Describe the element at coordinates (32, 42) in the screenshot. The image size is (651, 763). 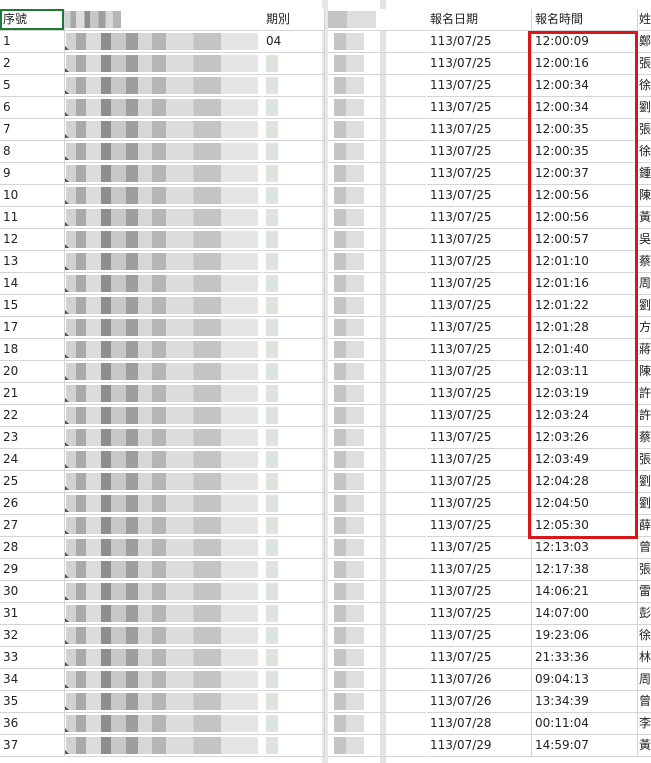
I see `cell-seq: 1` at that location.